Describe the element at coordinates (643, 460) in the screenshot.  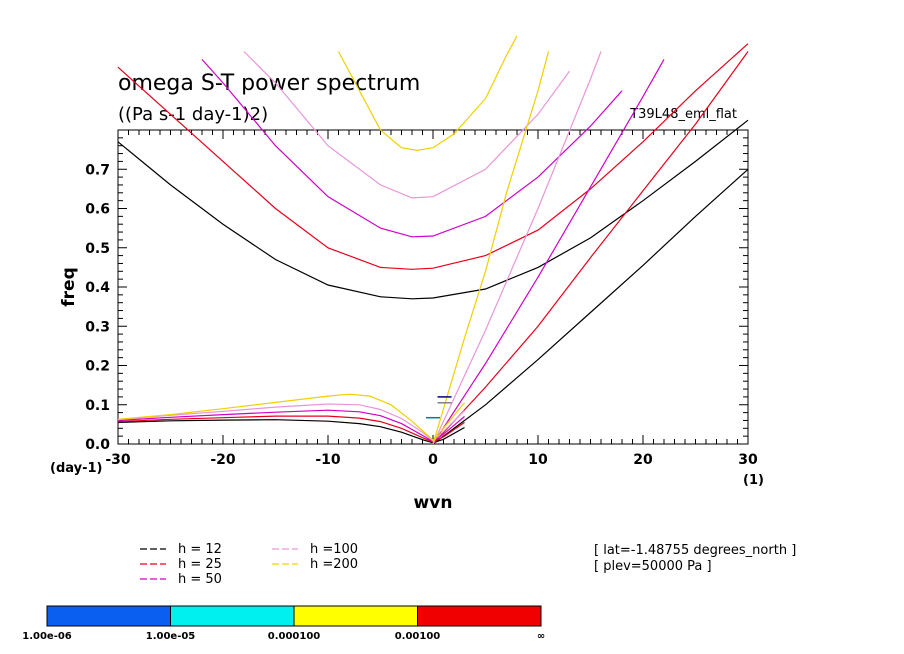
I see `x-tick-label: 20` at that location.